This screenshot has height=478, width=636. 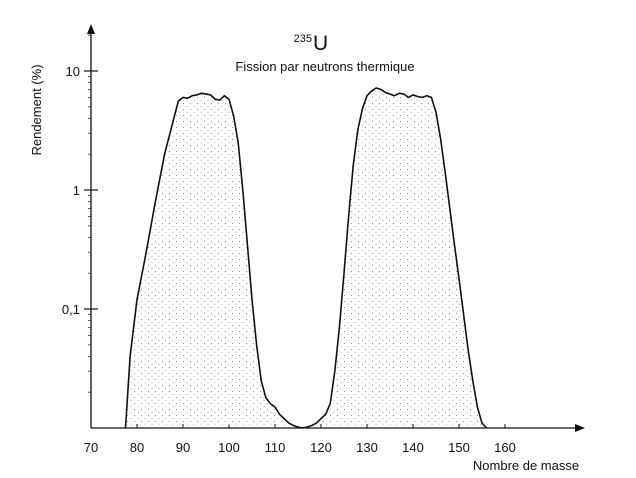 What do you see at coordinates (367, 447) in the screenshot?
I see `x-tick-label: 130` at bounding box center [367, 447].